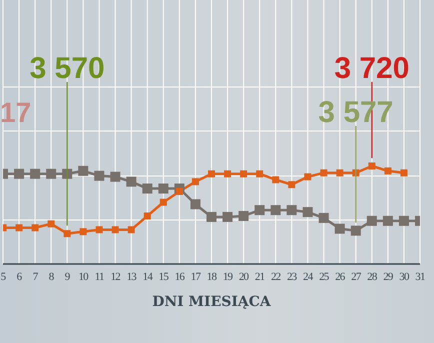 This screenshot has height=343, width=434. I want to click on x-tick-label: 14, so click(148, 276).